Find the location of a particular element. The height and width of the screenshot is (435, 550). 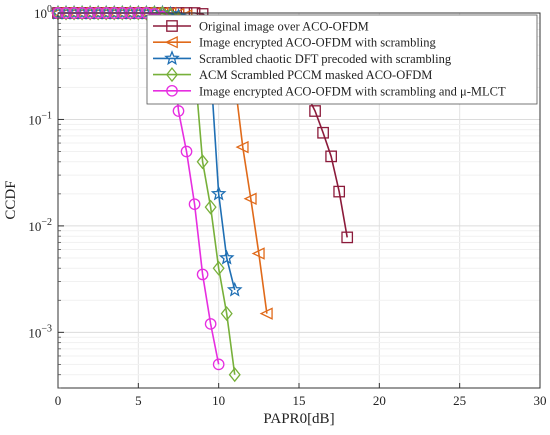

y-tick-label: 10⁻³ is located at coordinates (40, 331).